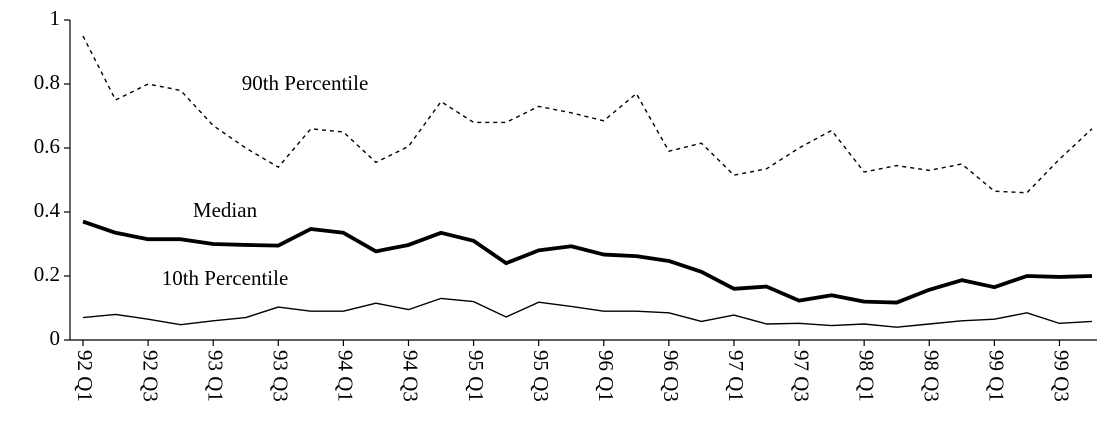 Image resolution: width=1107 pixels, height=438 pixels. Describe the element at coordinates (47, 146) in the screenshot. I see `y-tick-label: 0.6` at that location.